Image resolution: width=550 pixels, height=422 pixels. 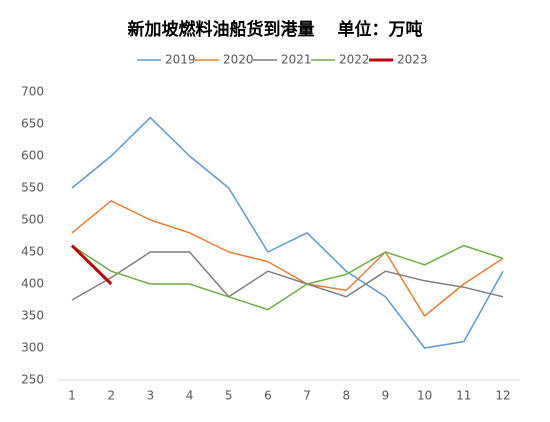 What do you see at coordinates (307, 396) in the screenshot?
I see `x-tick-label: 7` at bounding box center [307, 396].